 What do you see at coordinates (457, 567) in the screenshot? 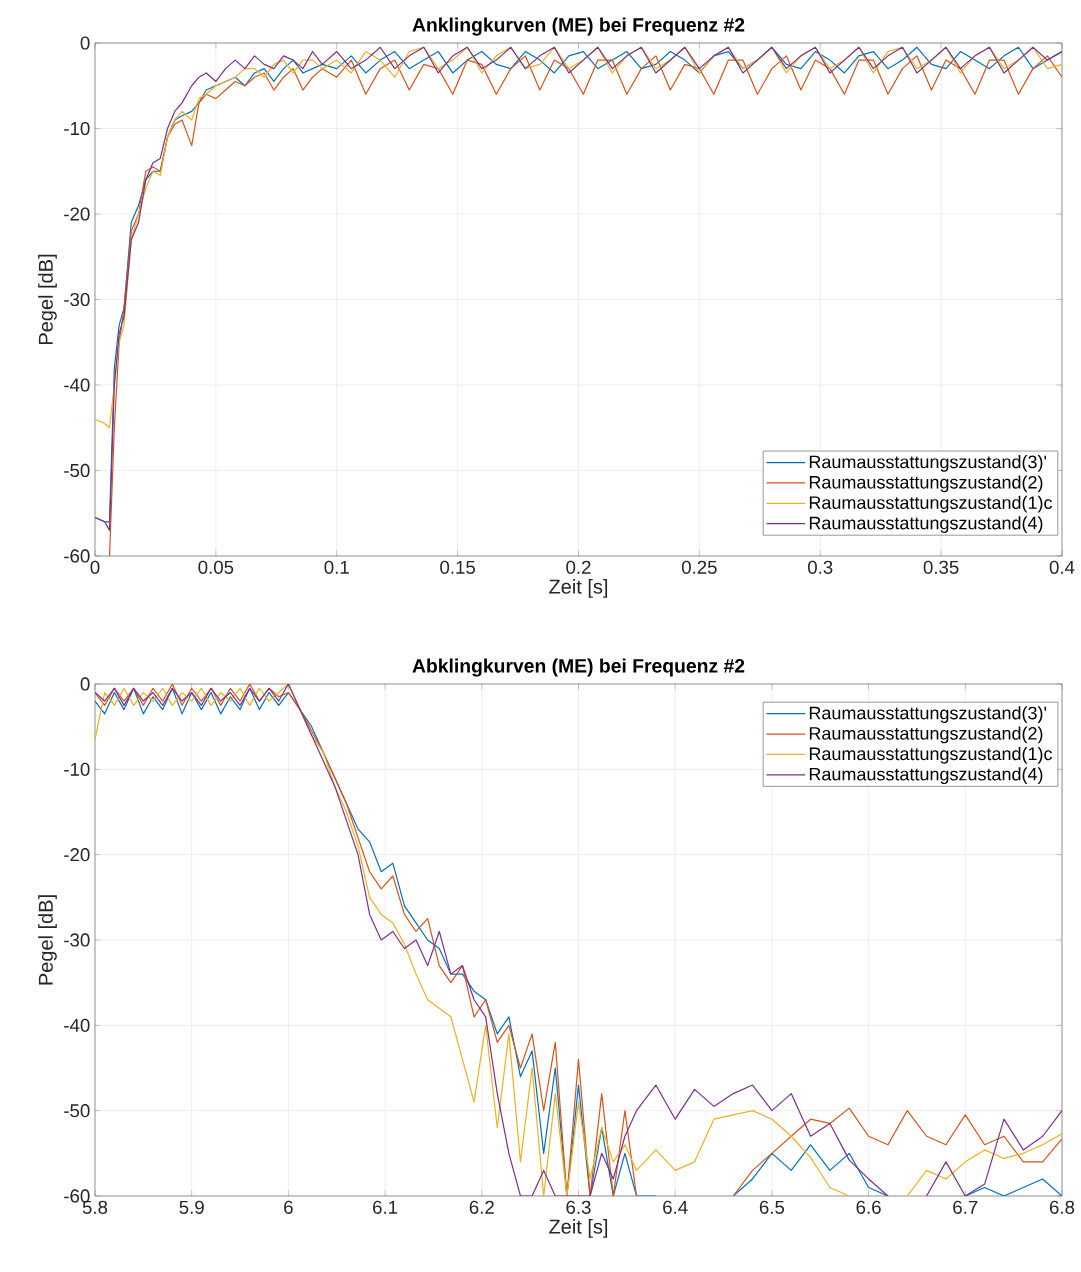
I see `x-tick-label: 0.15` at bounding box center [457, 567].